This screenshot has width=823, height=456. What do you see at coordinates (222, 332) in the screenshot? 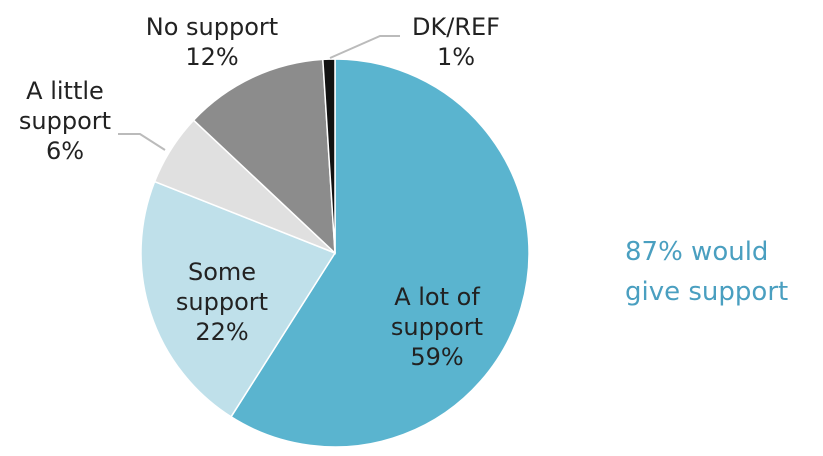
I see `value-label: 22%` at bounding box center [222, 332].